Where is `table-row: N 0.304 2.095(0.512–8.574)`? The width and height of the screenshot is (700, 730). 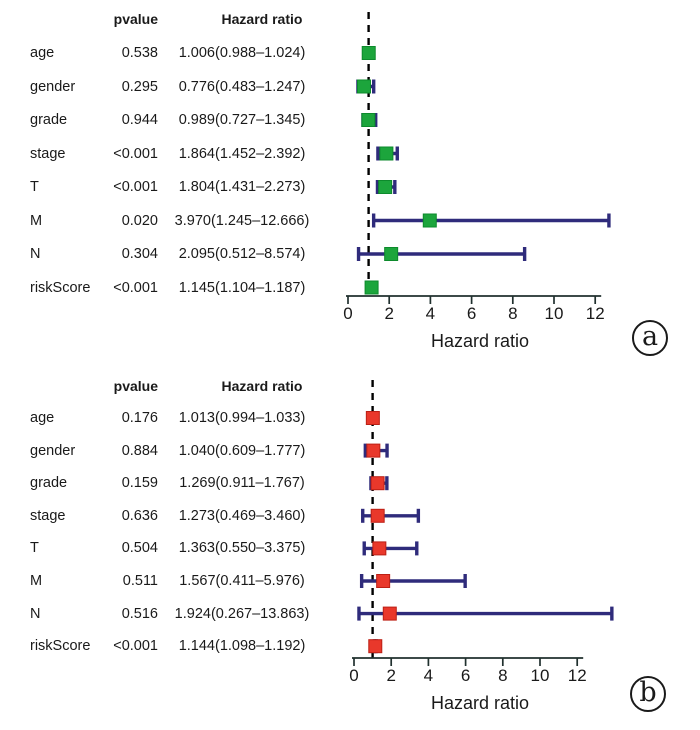
table-row: N 0.304 2.095(0.512–8.574) is located at coordinates (172, 254).